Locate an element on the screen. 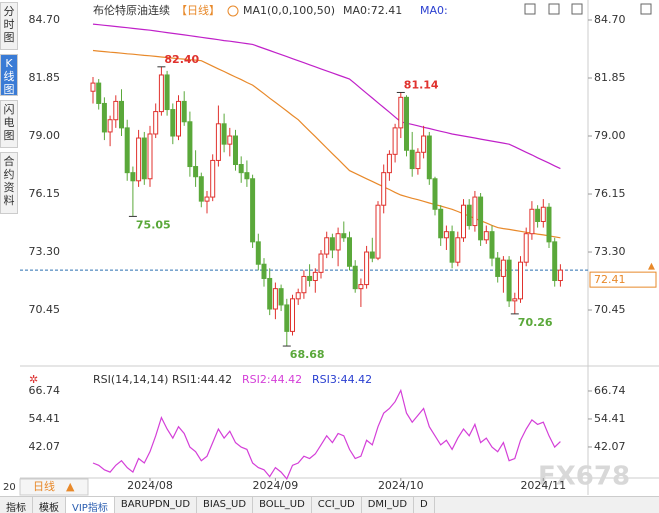 The width and height of the screenshot is (659, 513). side-tab: 闪电图 is located at coordinates (9, 124).